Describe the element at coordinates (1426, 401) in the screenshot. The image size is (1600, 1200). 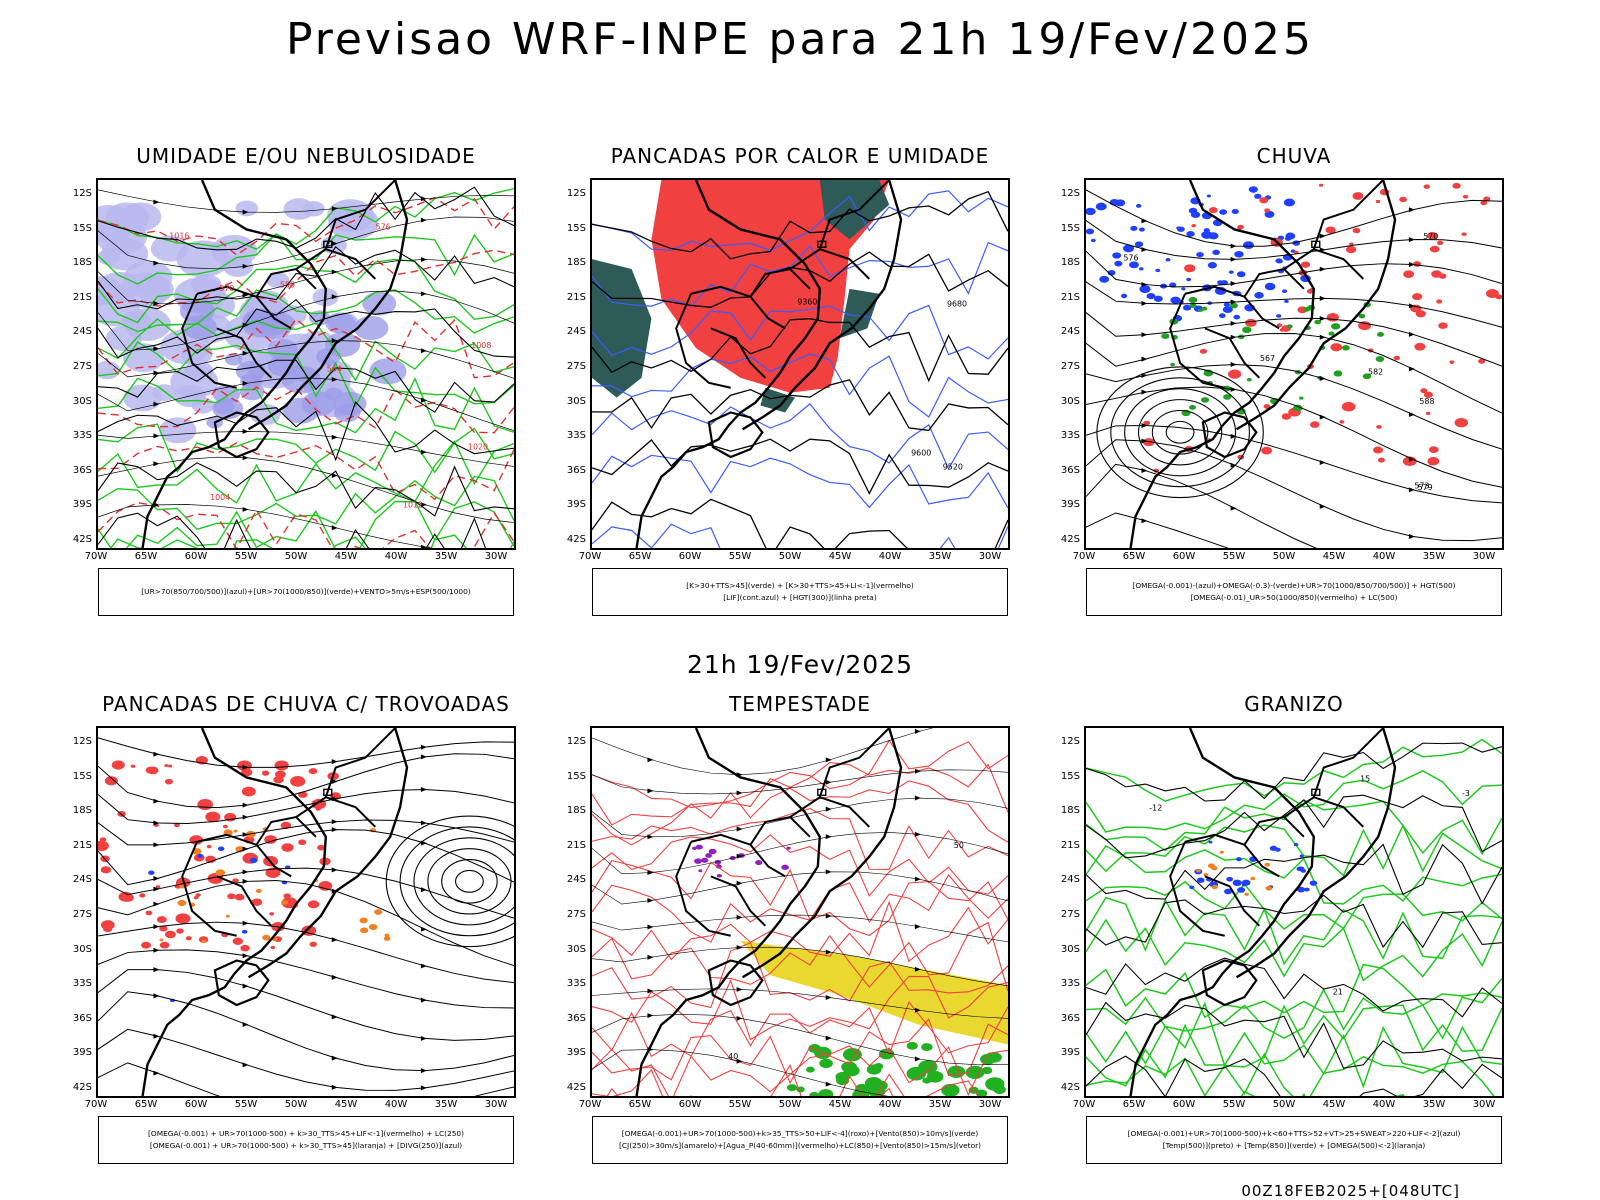
I see `contour-label: 588` at that location.